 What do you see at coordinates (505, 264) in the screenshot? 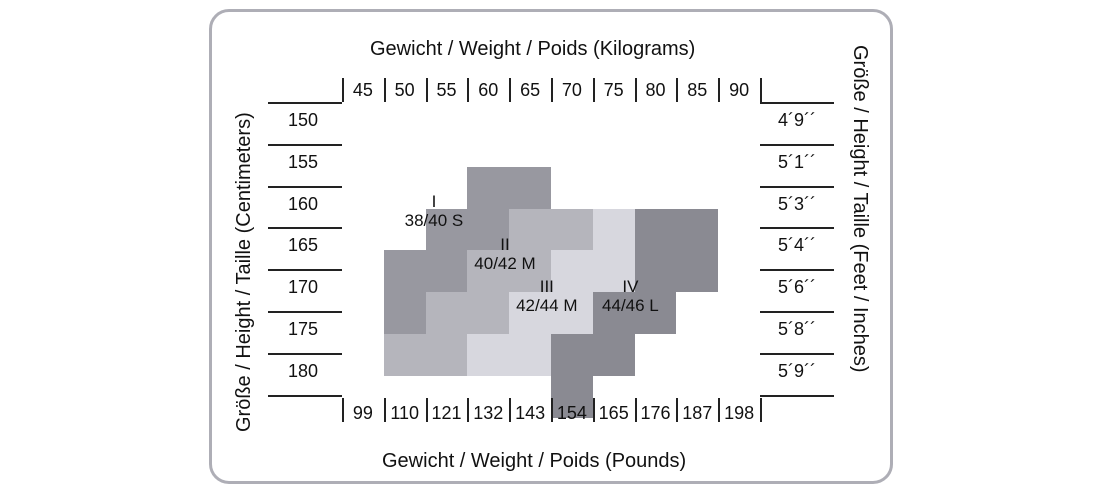
I see `zone-size-label: 40/42 M` at bounding box center [505, 264].